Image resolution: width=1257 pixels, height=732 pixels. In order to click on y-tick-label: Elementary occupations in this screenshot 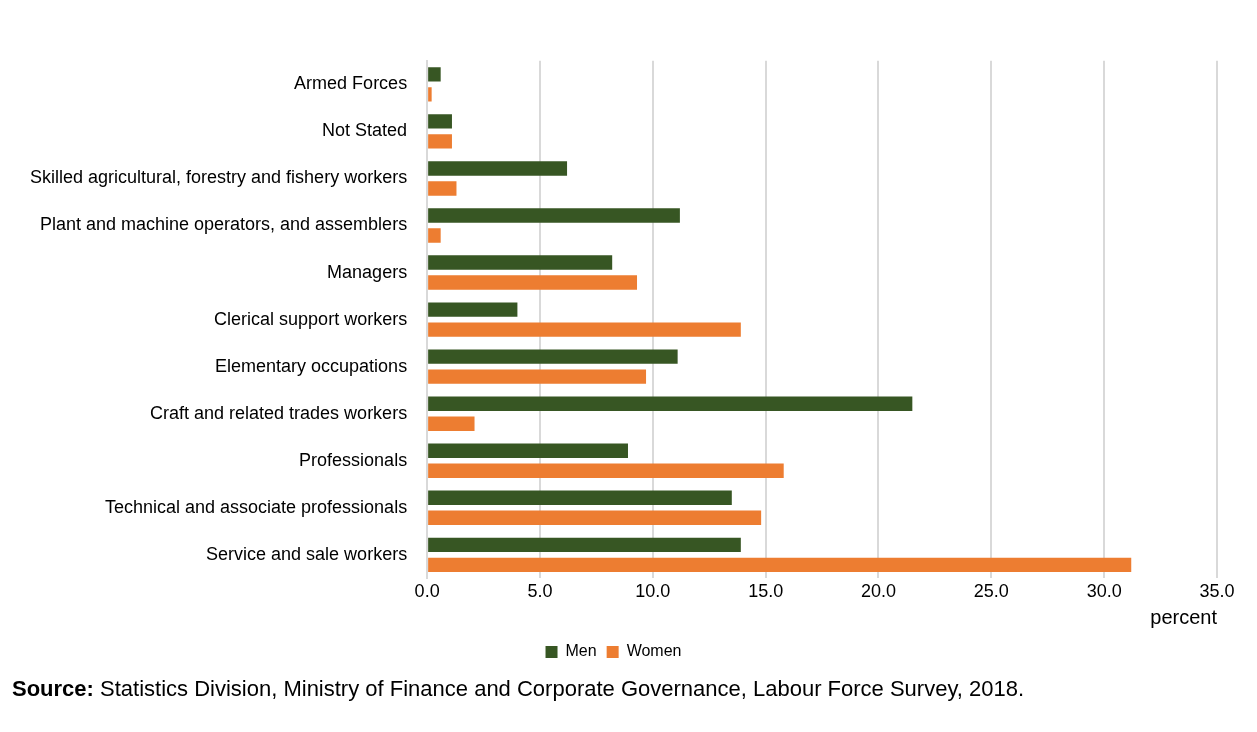, I will do `click(311, 365)`.